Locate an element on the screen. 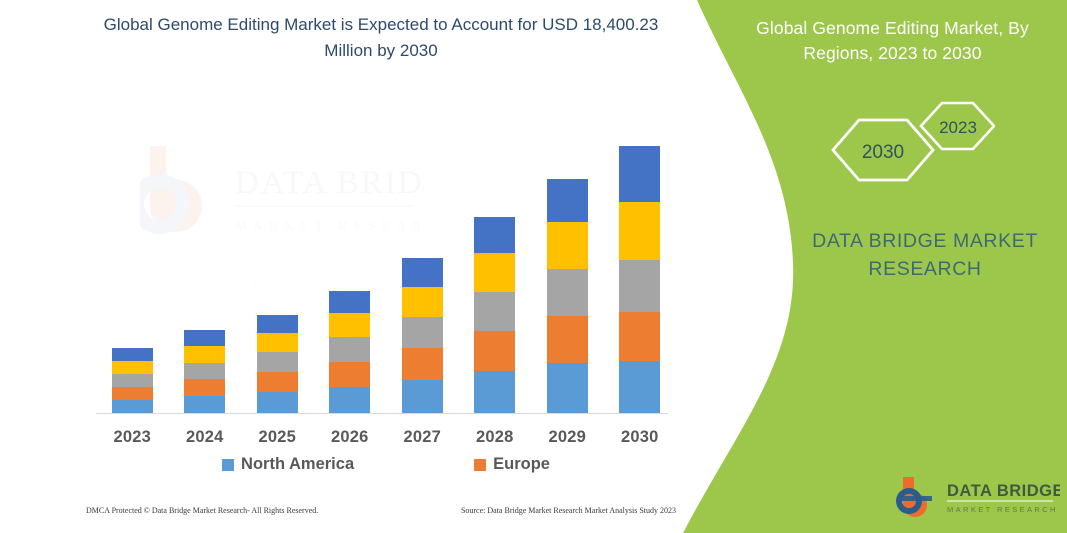 This screenshot has width=1067, height=533. hexagon-2030-label: 2030 is located at coordinates (883, 152).